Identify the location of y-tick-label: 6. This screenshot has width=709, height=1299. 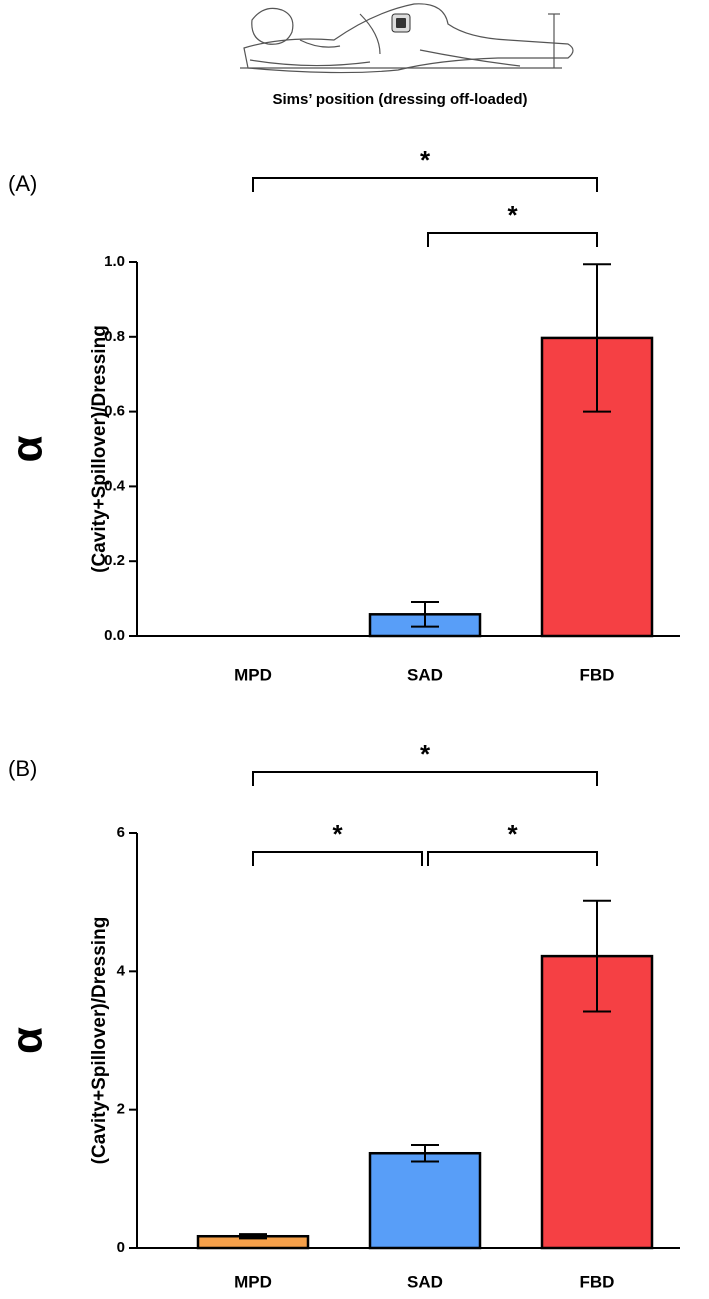
(121, 832).